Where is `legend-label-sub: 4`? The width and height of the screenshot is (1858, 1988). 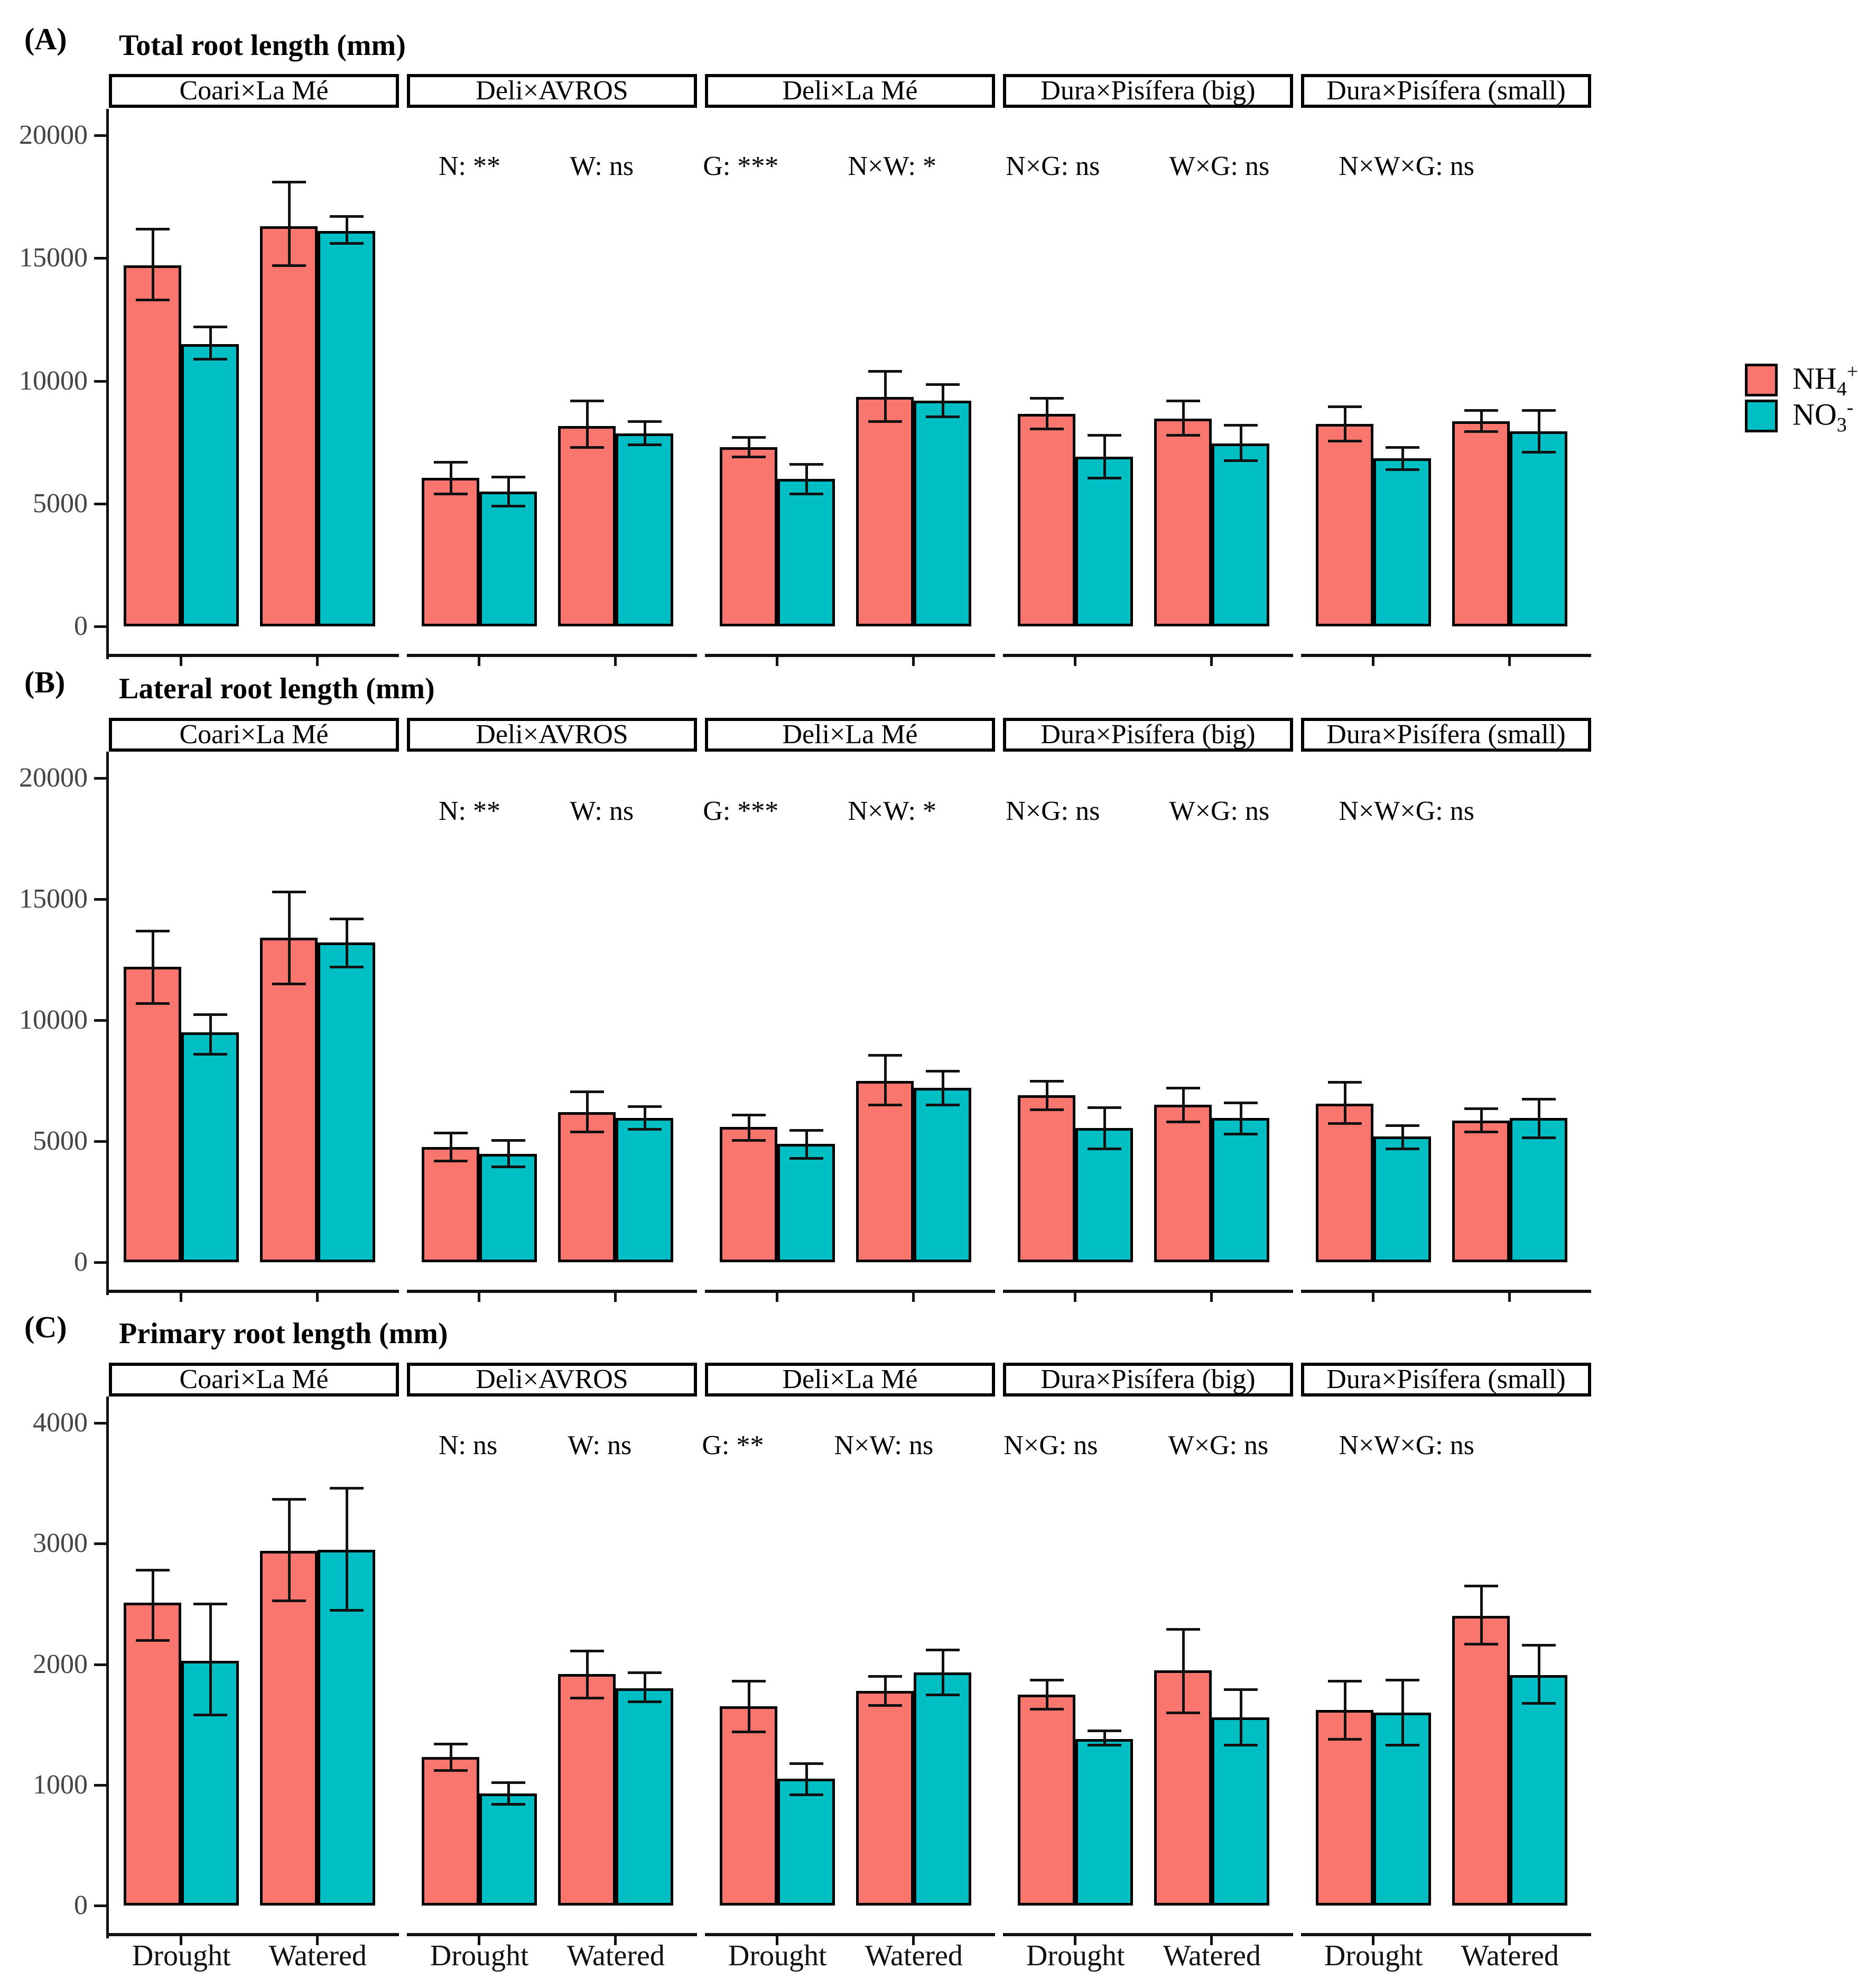 legend-label-sub: 4 is located at coordinates (1842, 388).